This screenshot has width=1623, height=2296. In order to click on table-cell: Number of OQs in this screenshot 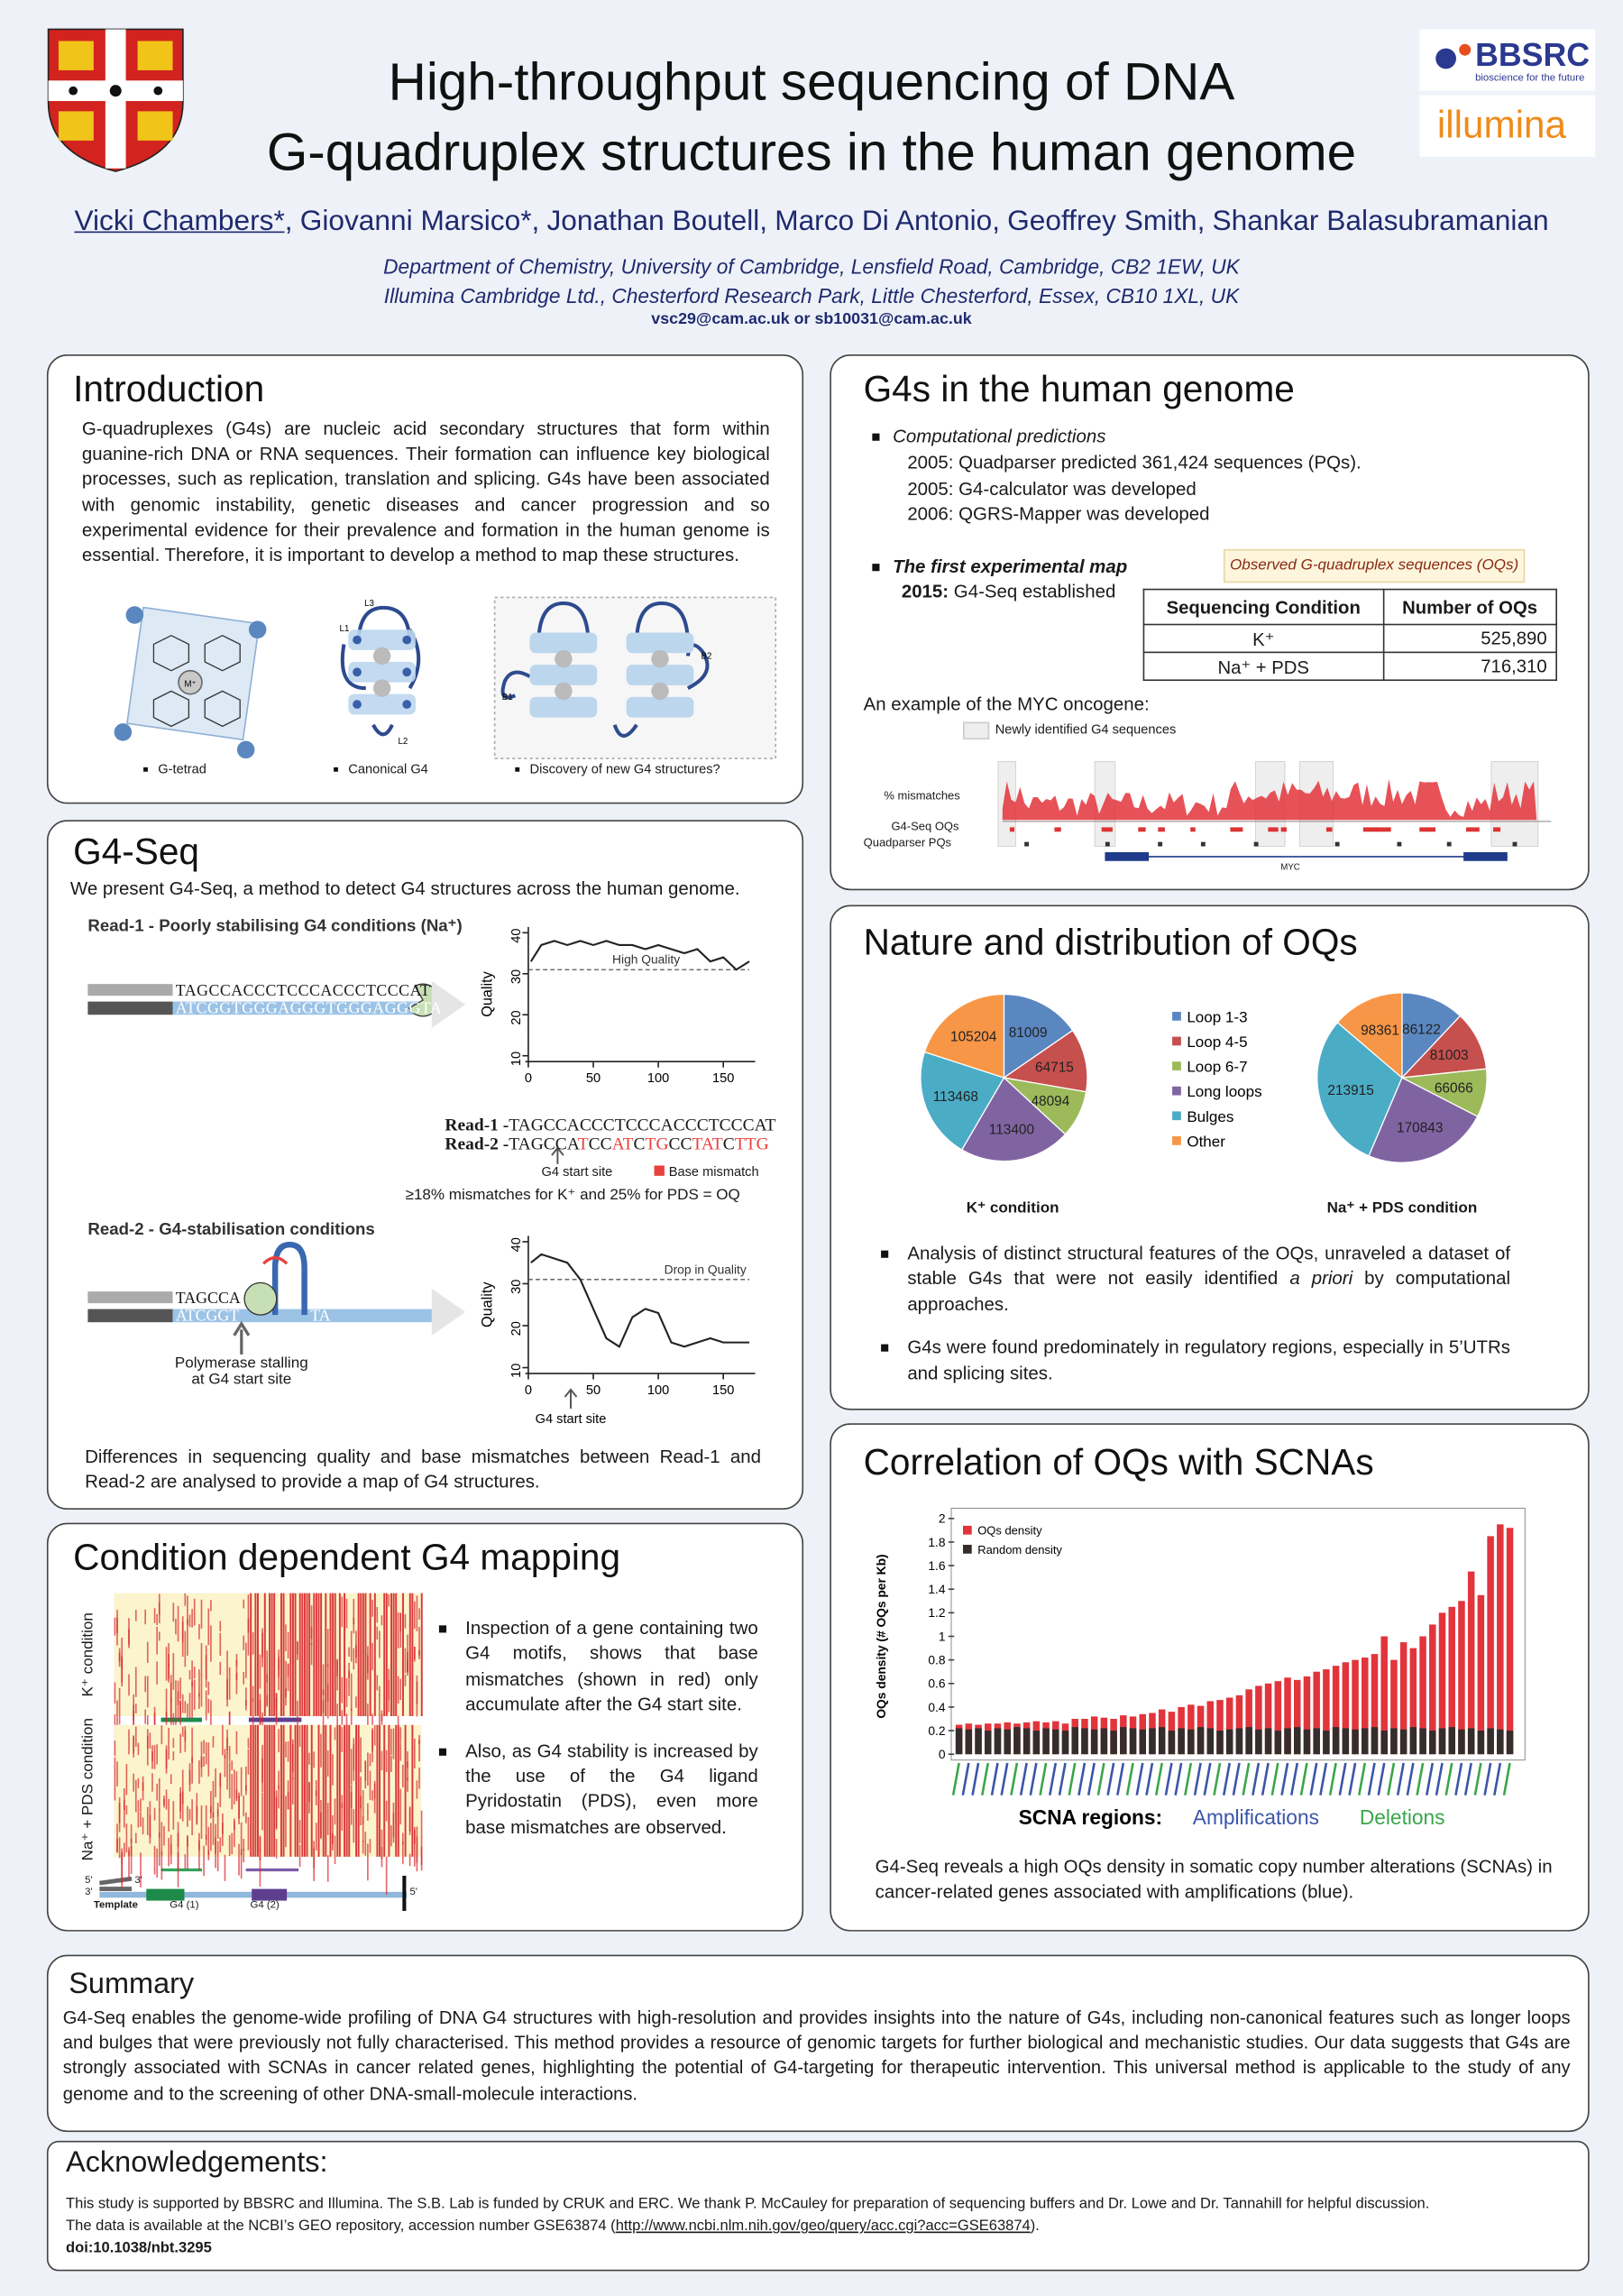, I will do `click(1469, 607)`.